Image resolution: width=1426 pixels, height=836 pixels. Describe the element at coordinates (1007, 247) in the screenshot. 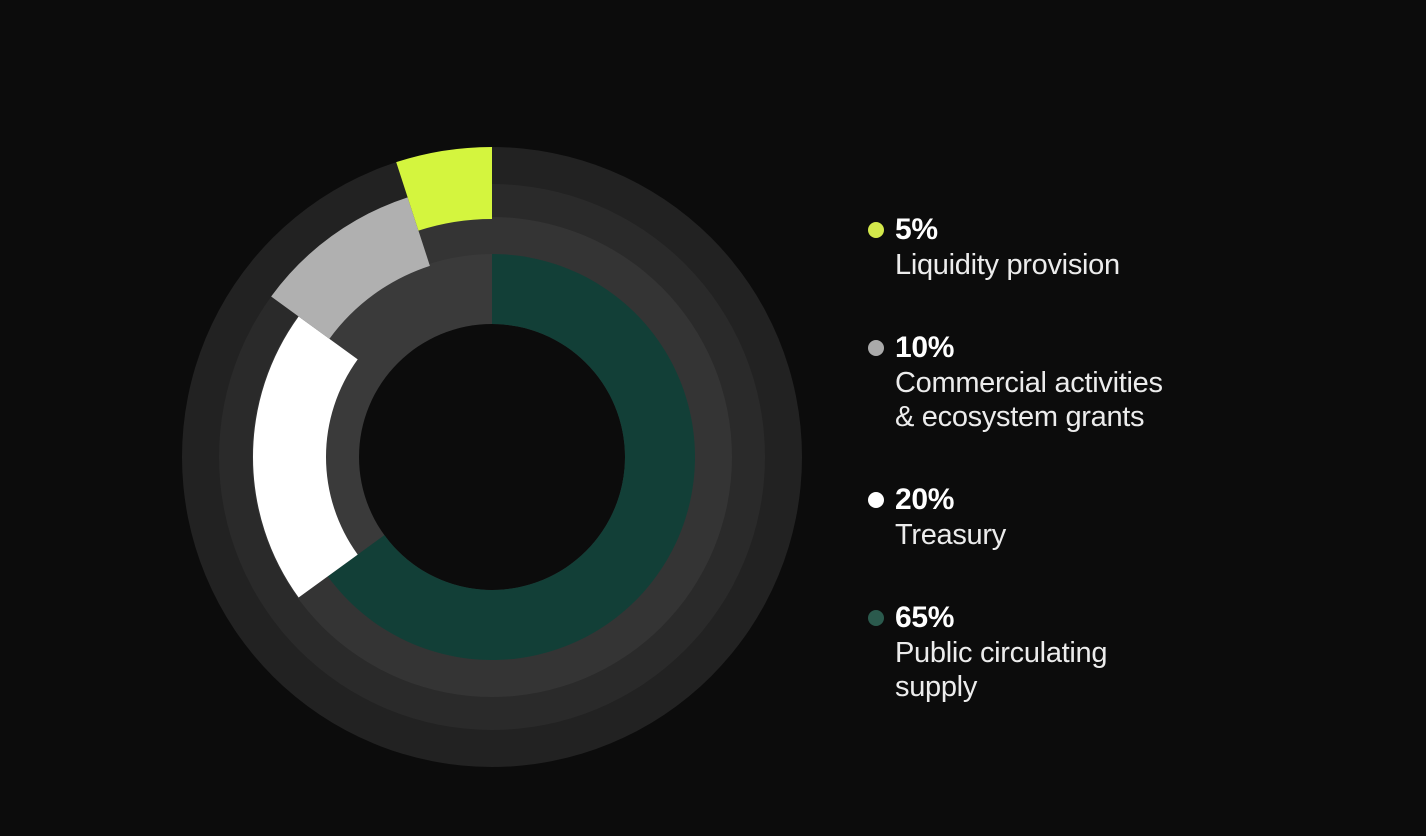

I see `legend-text: 5% Liquidity provision` at that location.